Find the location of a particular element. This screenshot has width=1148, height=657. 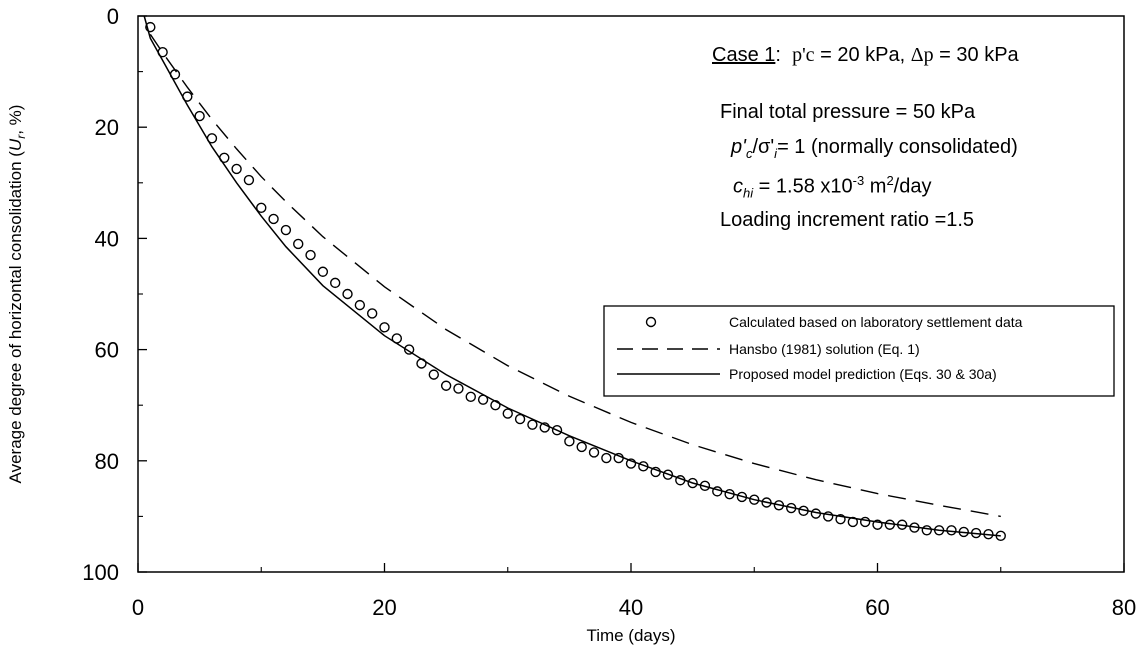

case-line: Case 1: p'c = 20 kPa, Δp = 30 kPa is located at coordinates (865, 55).